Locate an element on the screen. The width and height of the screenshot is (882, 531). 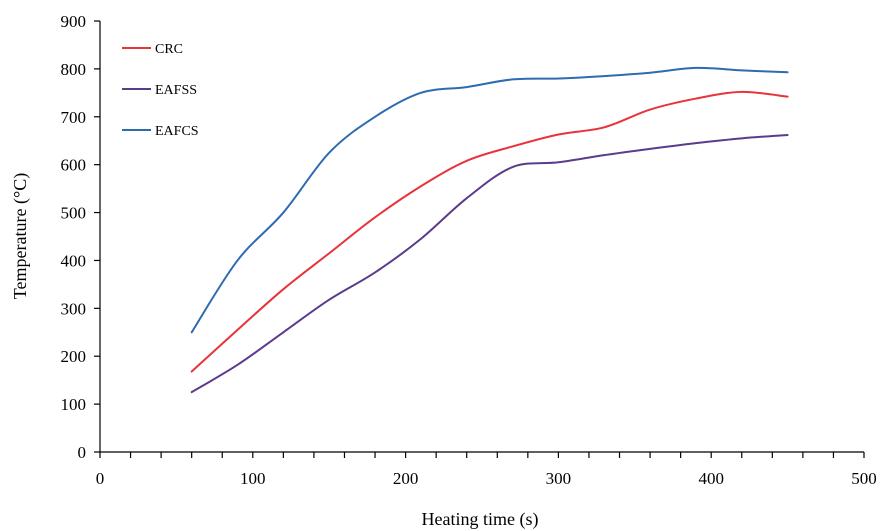
x-tick-label: 400 is located at coordinates (711, 478).